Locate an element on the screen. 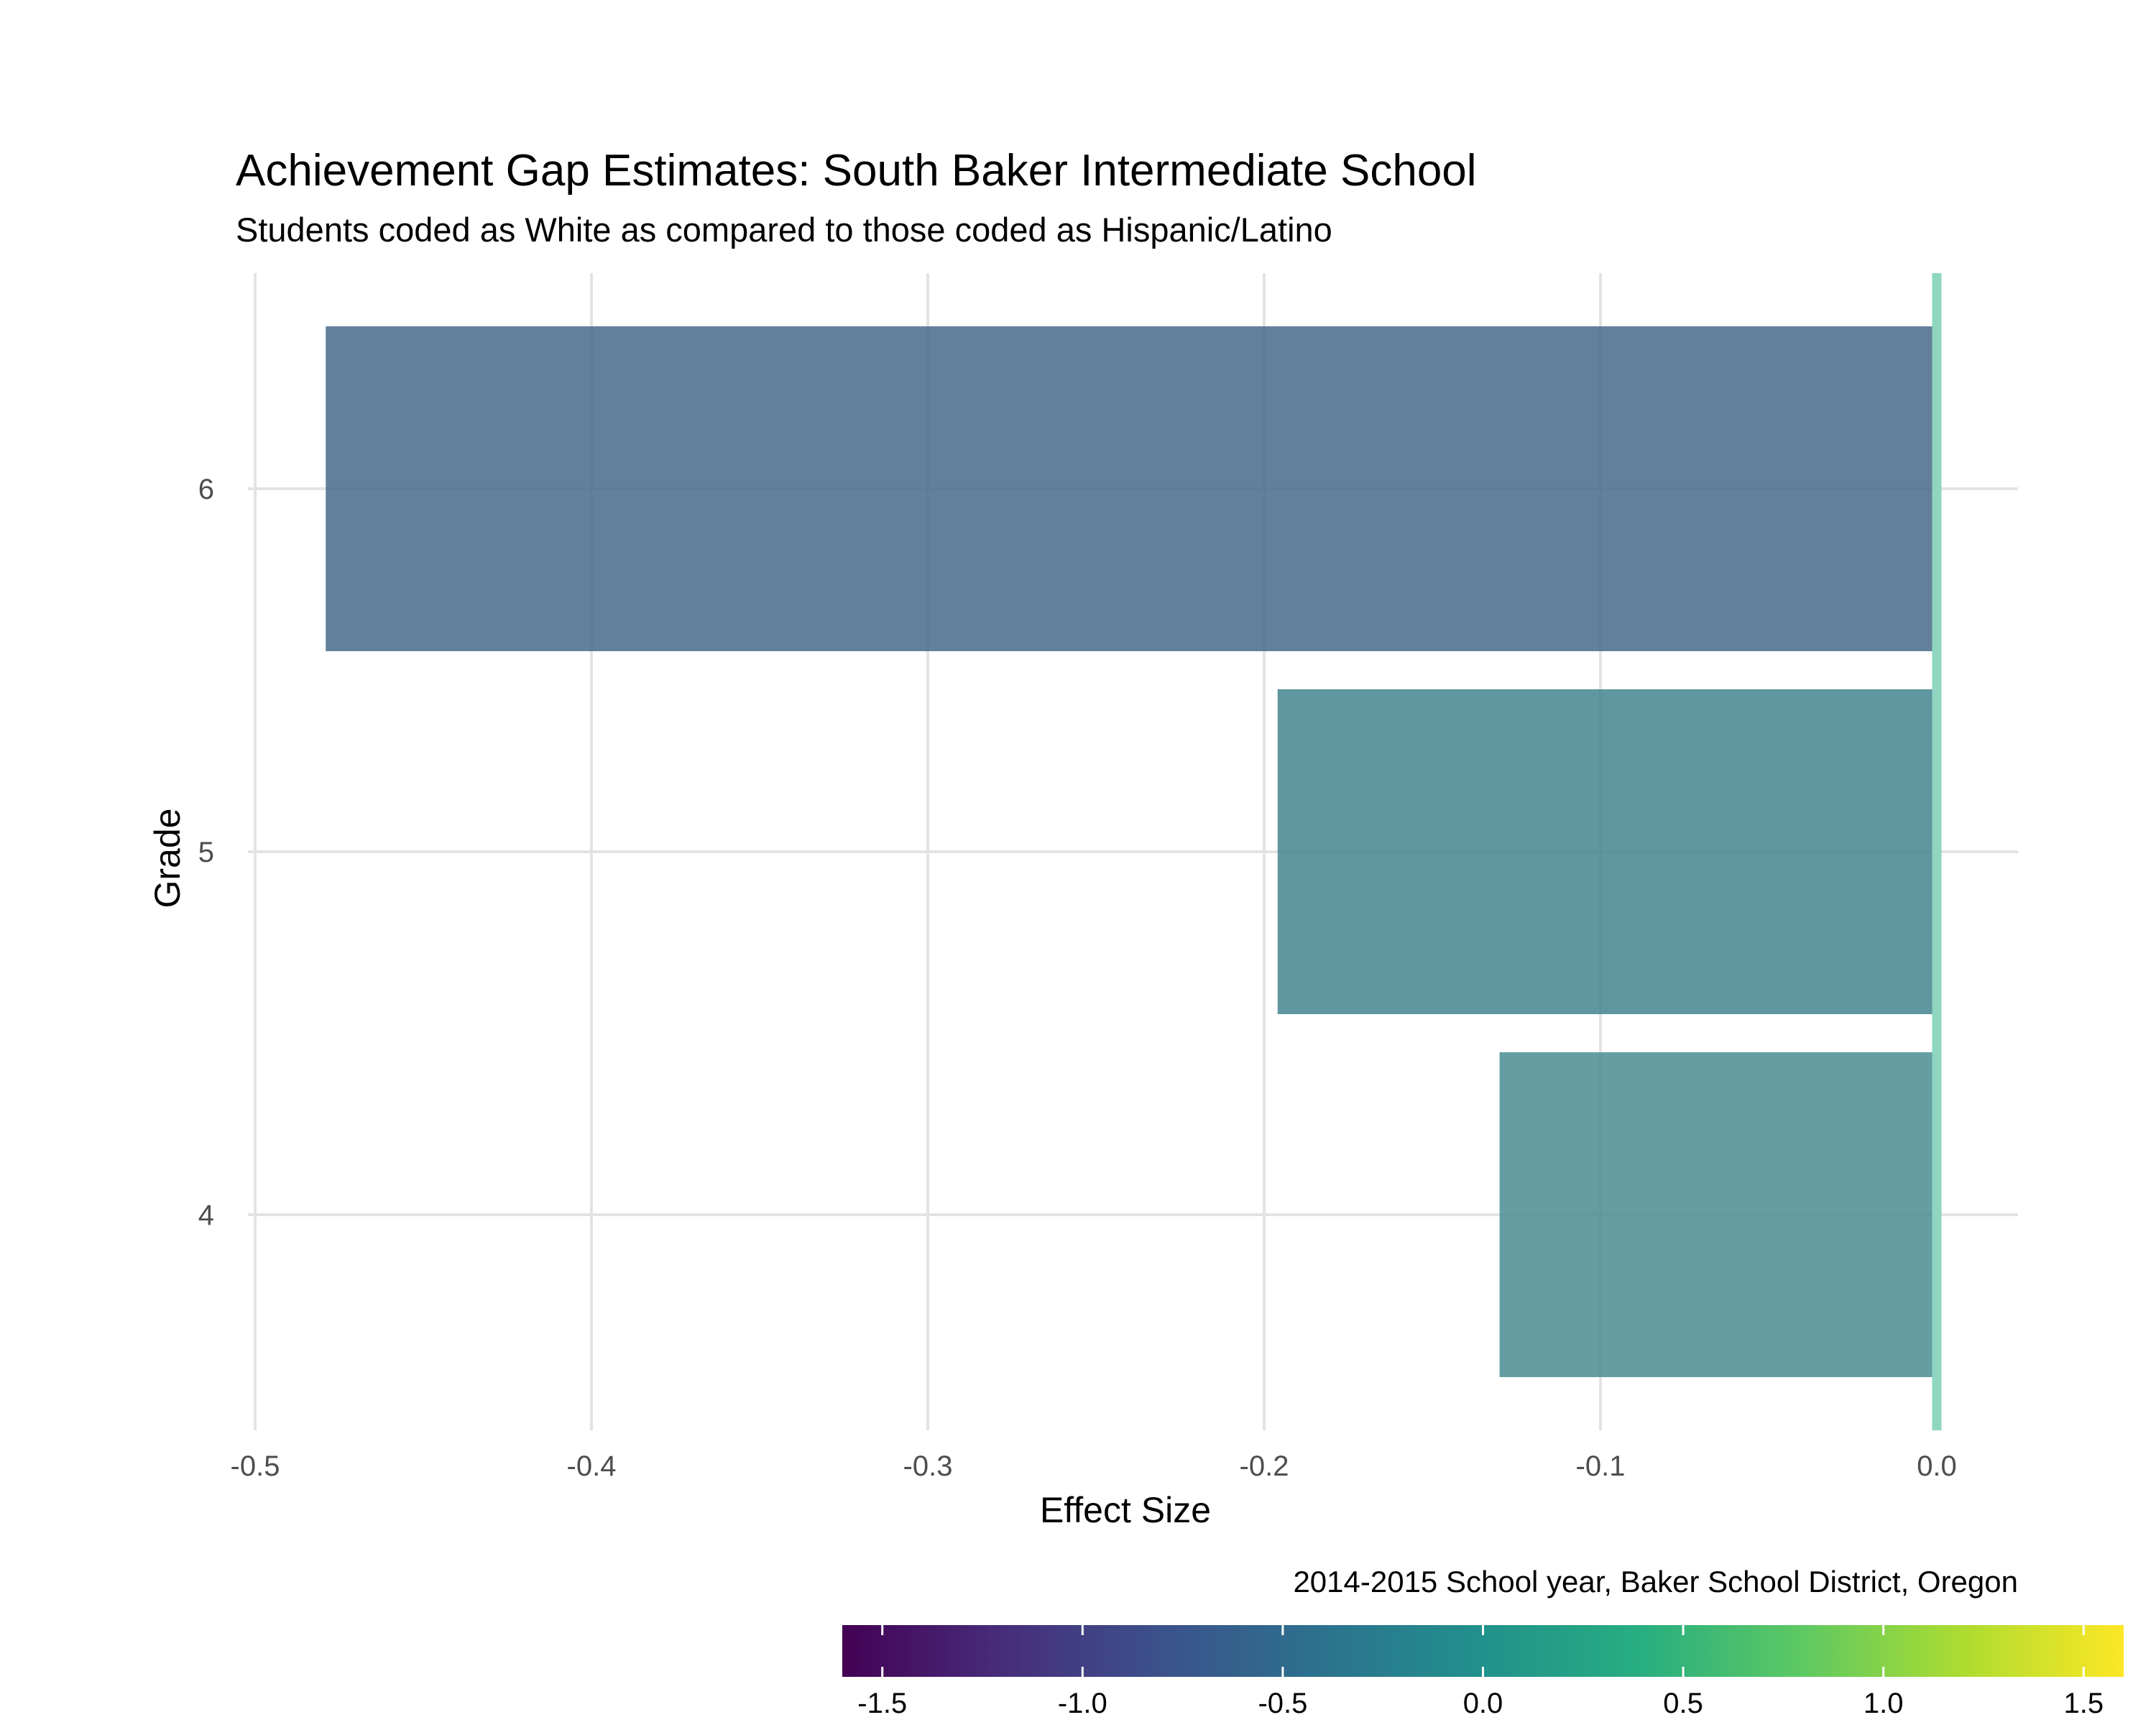  y-tick-label: 5 is located at coordinates (206, 852).